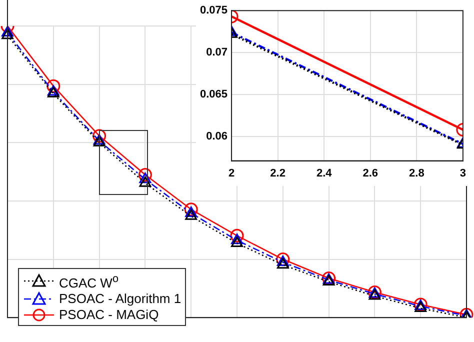  I want to click on x-tick-label: 3, so click(463, 173).